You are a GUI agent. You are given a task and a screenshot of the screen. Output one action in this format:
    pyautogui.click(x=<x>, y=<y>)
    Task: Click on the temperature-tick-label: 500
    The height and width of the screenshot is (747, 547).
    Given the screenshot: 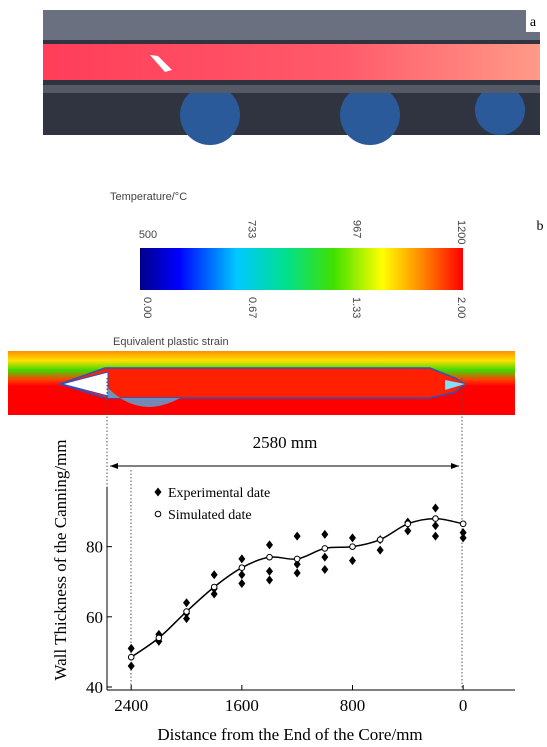 What is the action you would take?
    pyautogui.click(x=148, y=235)
    